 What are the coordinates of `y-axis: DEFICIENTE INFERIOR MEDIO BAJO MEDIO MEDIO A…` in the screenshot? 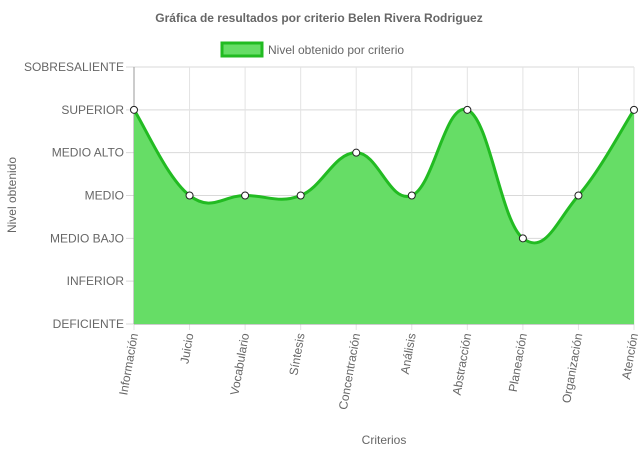 It's located at (74, 195).